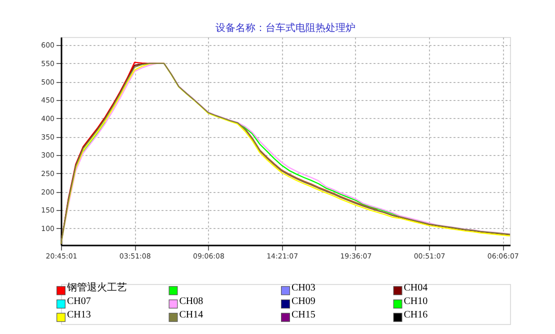 The width and height of the screenshot is (555, 334). What do you see at coordinates (191, 301) in the screenshot?
I see `legend-label: CH08` at bounding box center [191, 301].